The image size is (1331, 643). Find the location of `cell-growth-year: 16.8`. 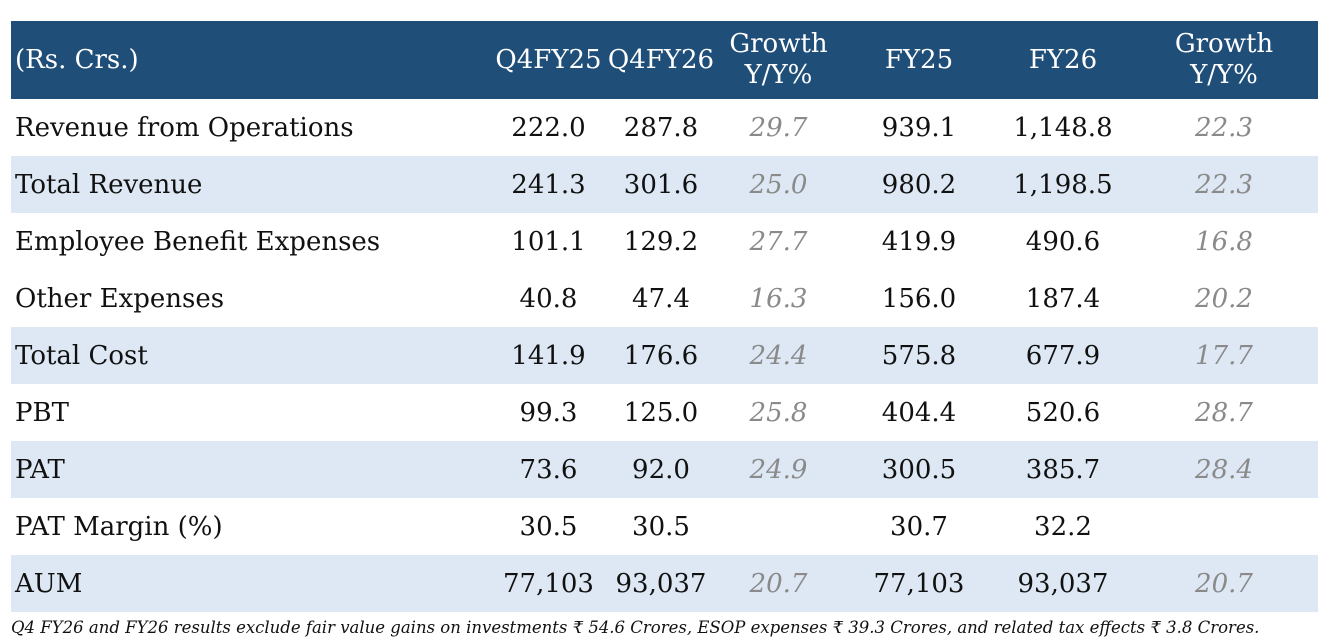

cell-growth-year: 16.8 is located at coordinates (1224, 241).